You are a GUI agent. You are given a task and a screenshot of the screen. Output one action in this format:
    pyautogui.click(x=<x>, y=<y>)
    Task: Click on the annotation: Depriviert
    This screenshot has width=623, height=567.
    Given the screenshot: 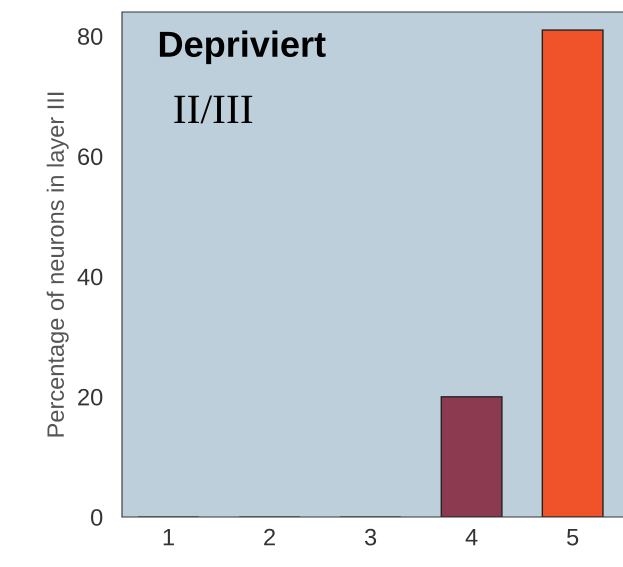 What is the action you would take?
    pyautogui.click(x=243, y=47)
    